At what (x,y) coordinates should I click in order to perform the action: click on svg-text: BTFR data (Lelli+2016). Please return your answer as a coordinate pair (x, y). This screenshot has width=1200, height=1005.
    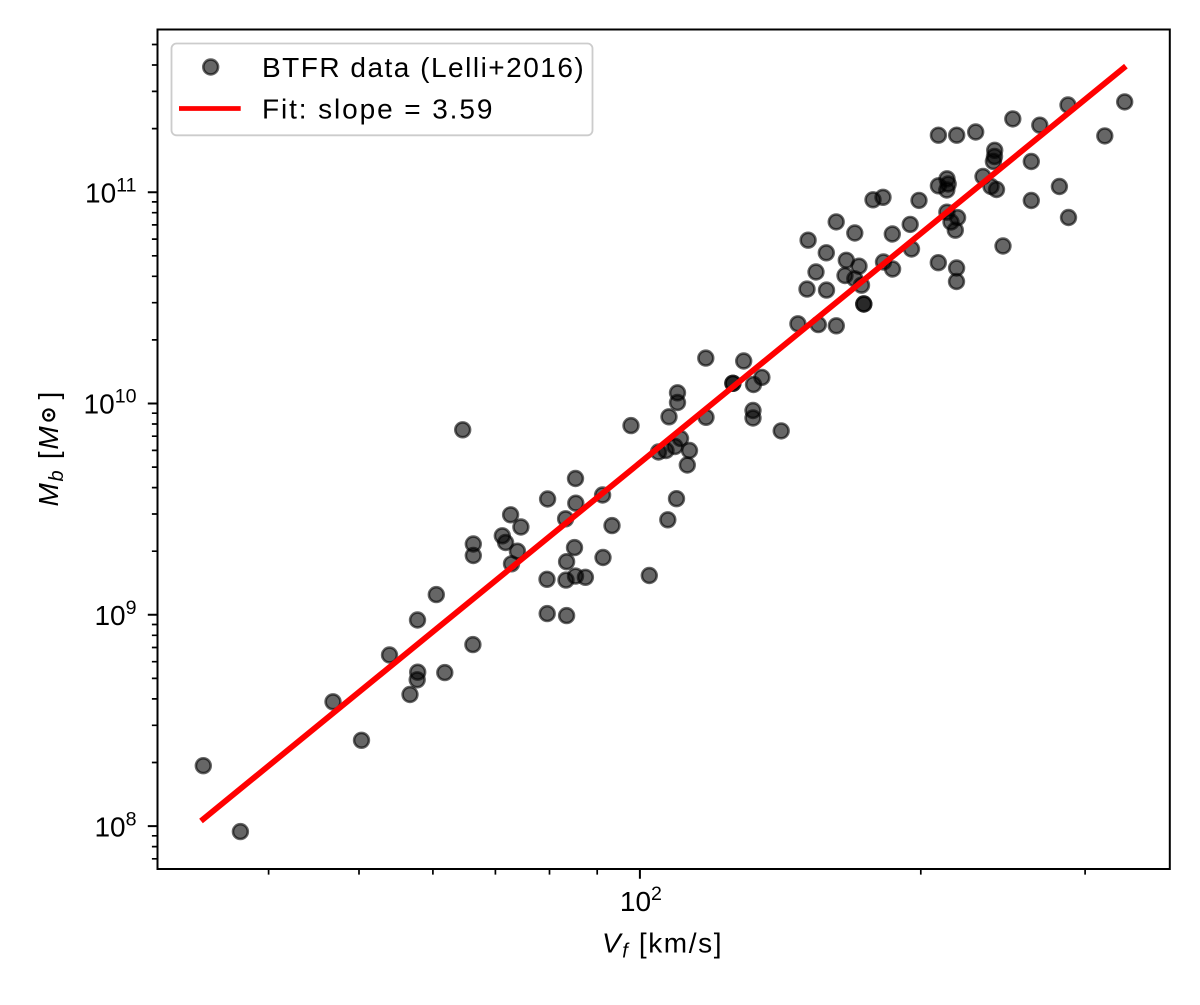
    Looking at the image, I should click on (423, 67).